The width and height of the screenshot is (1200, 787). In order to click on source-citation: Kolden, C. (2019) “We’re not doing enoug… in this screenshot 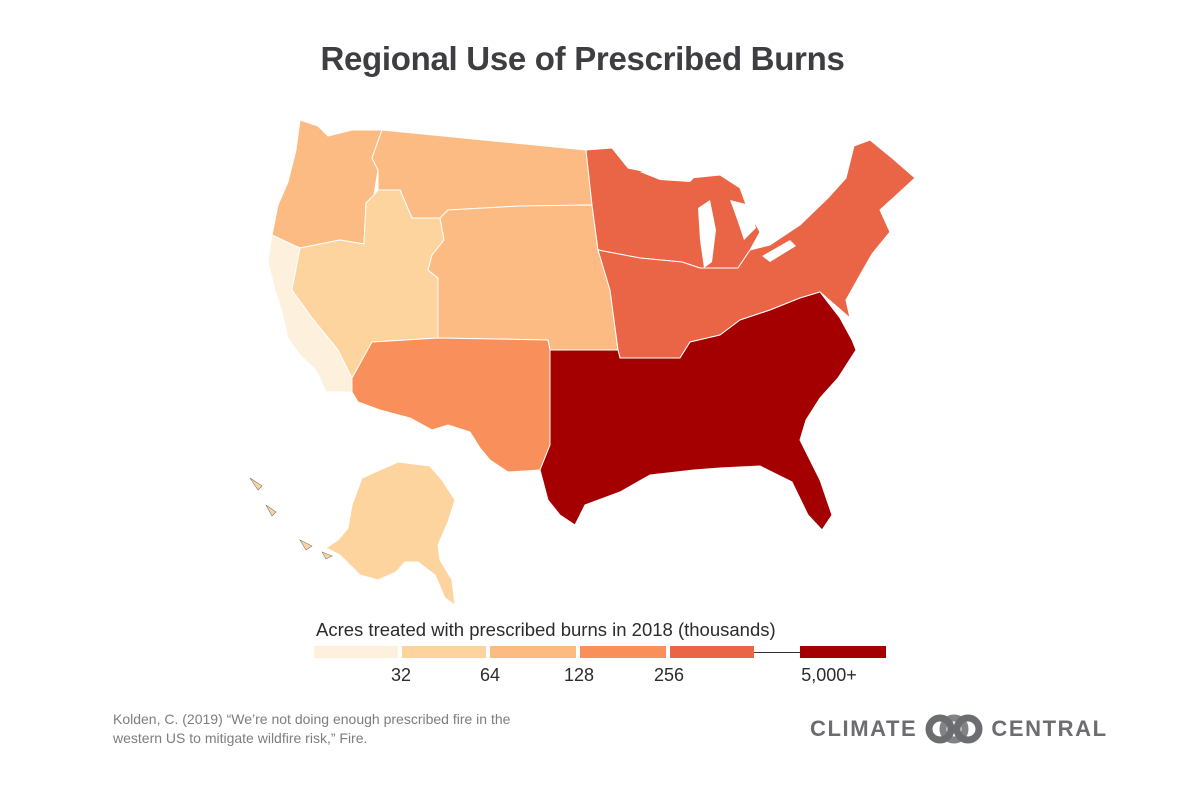, I will do `click(312, 728)`.